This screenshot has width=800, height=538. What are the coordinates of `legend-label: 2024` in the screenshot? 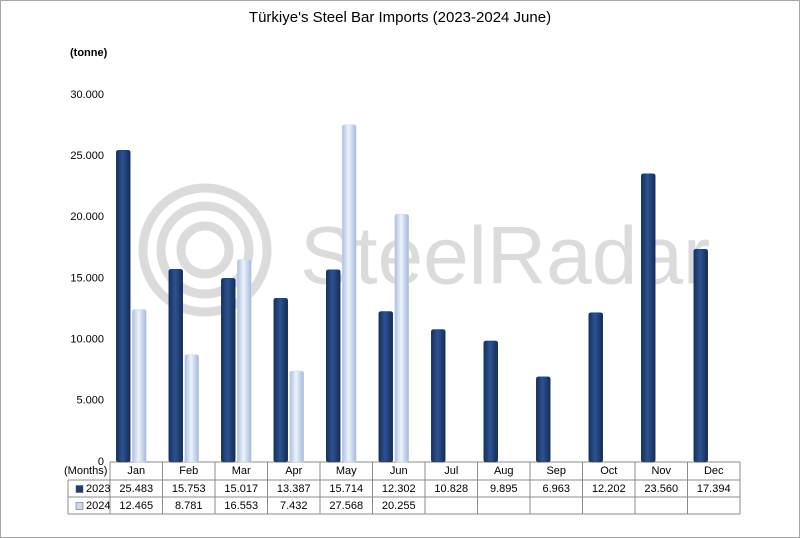 It's located at (98, 506).